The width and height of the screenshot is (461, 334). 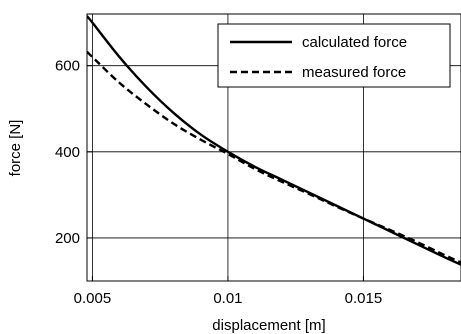 I want to click on y-tick-labels: 200 400 600, so click(x=67, y=152).